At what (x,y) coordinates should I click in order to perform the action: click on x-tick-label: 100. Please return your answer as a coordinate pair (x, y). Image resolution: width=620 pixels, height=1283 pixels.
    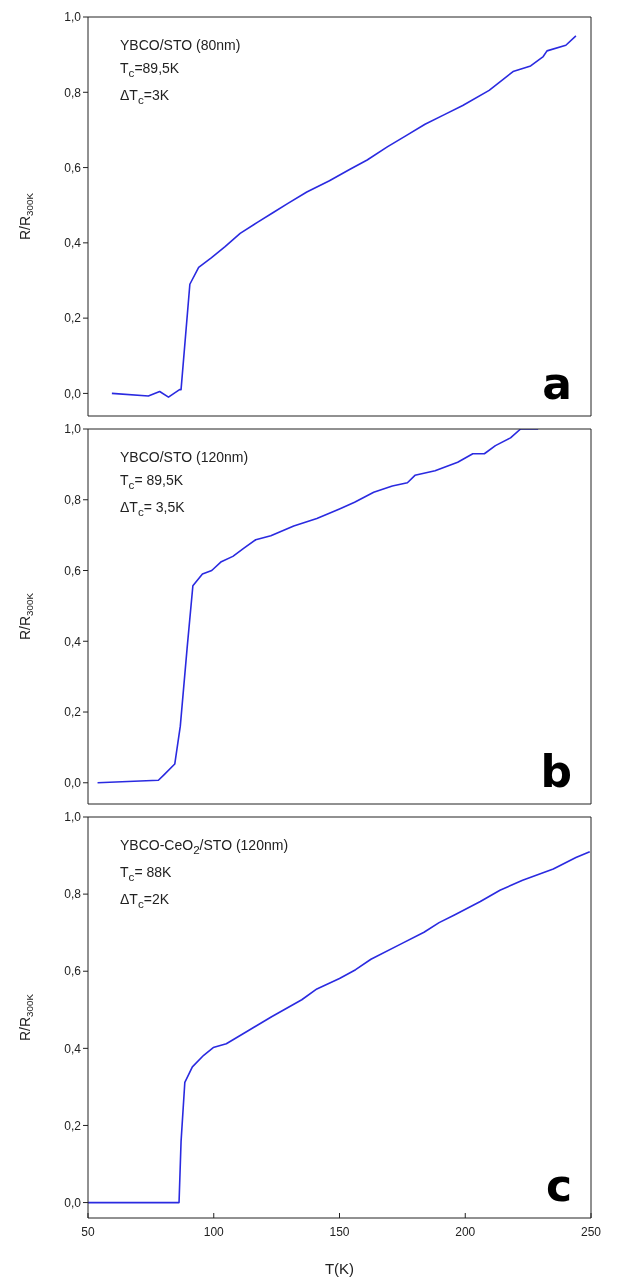
    Looking at the image, I should click on (214, 1231).